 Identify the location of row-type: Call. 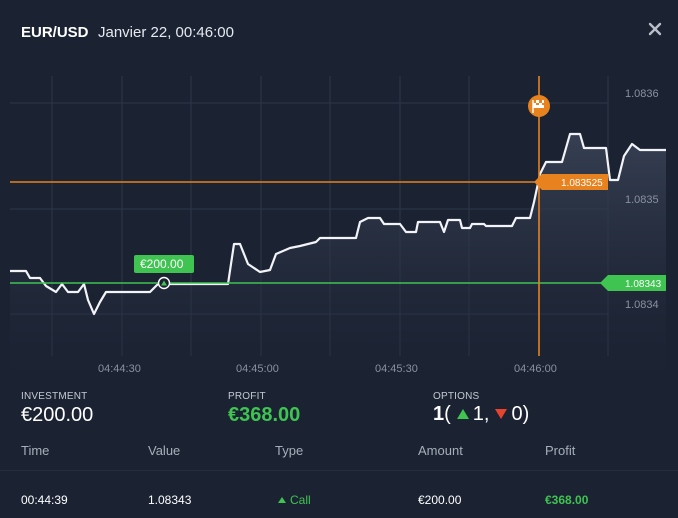
(294, 500).